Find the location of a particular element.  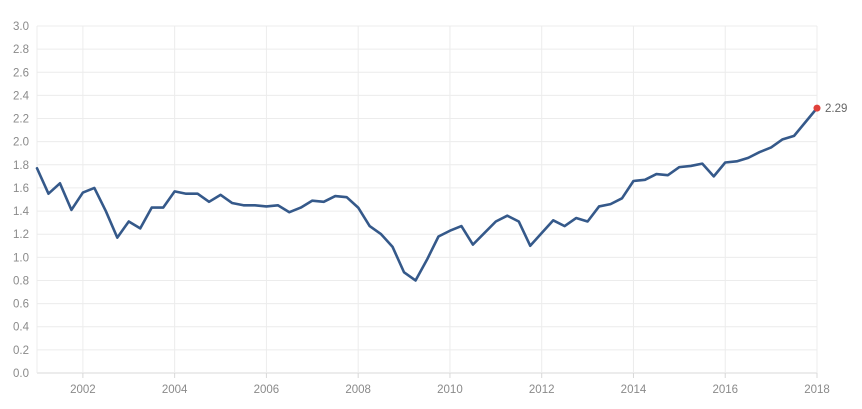

x-tick-label: 2008 is located at coordinates (358, 390).